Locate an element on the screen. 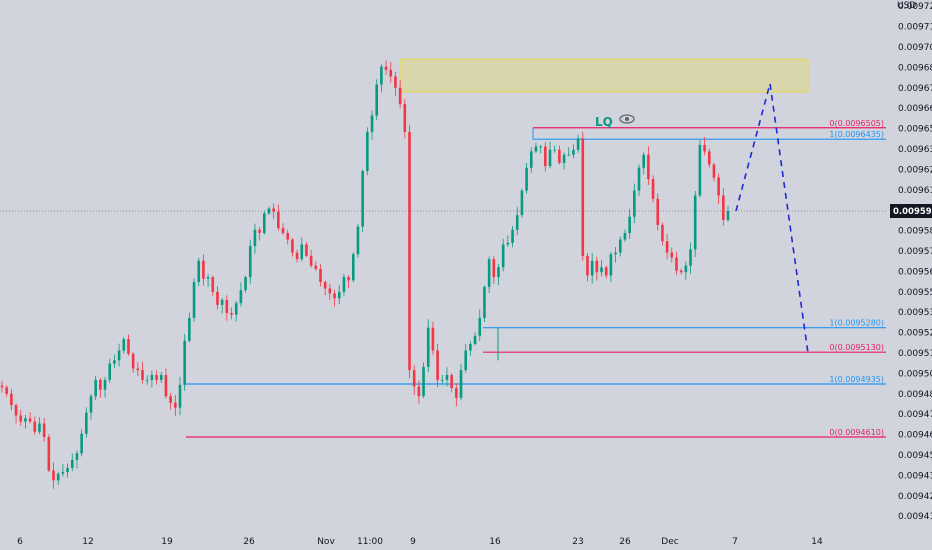  supply-zone-box is located at coordinates (604, 75).